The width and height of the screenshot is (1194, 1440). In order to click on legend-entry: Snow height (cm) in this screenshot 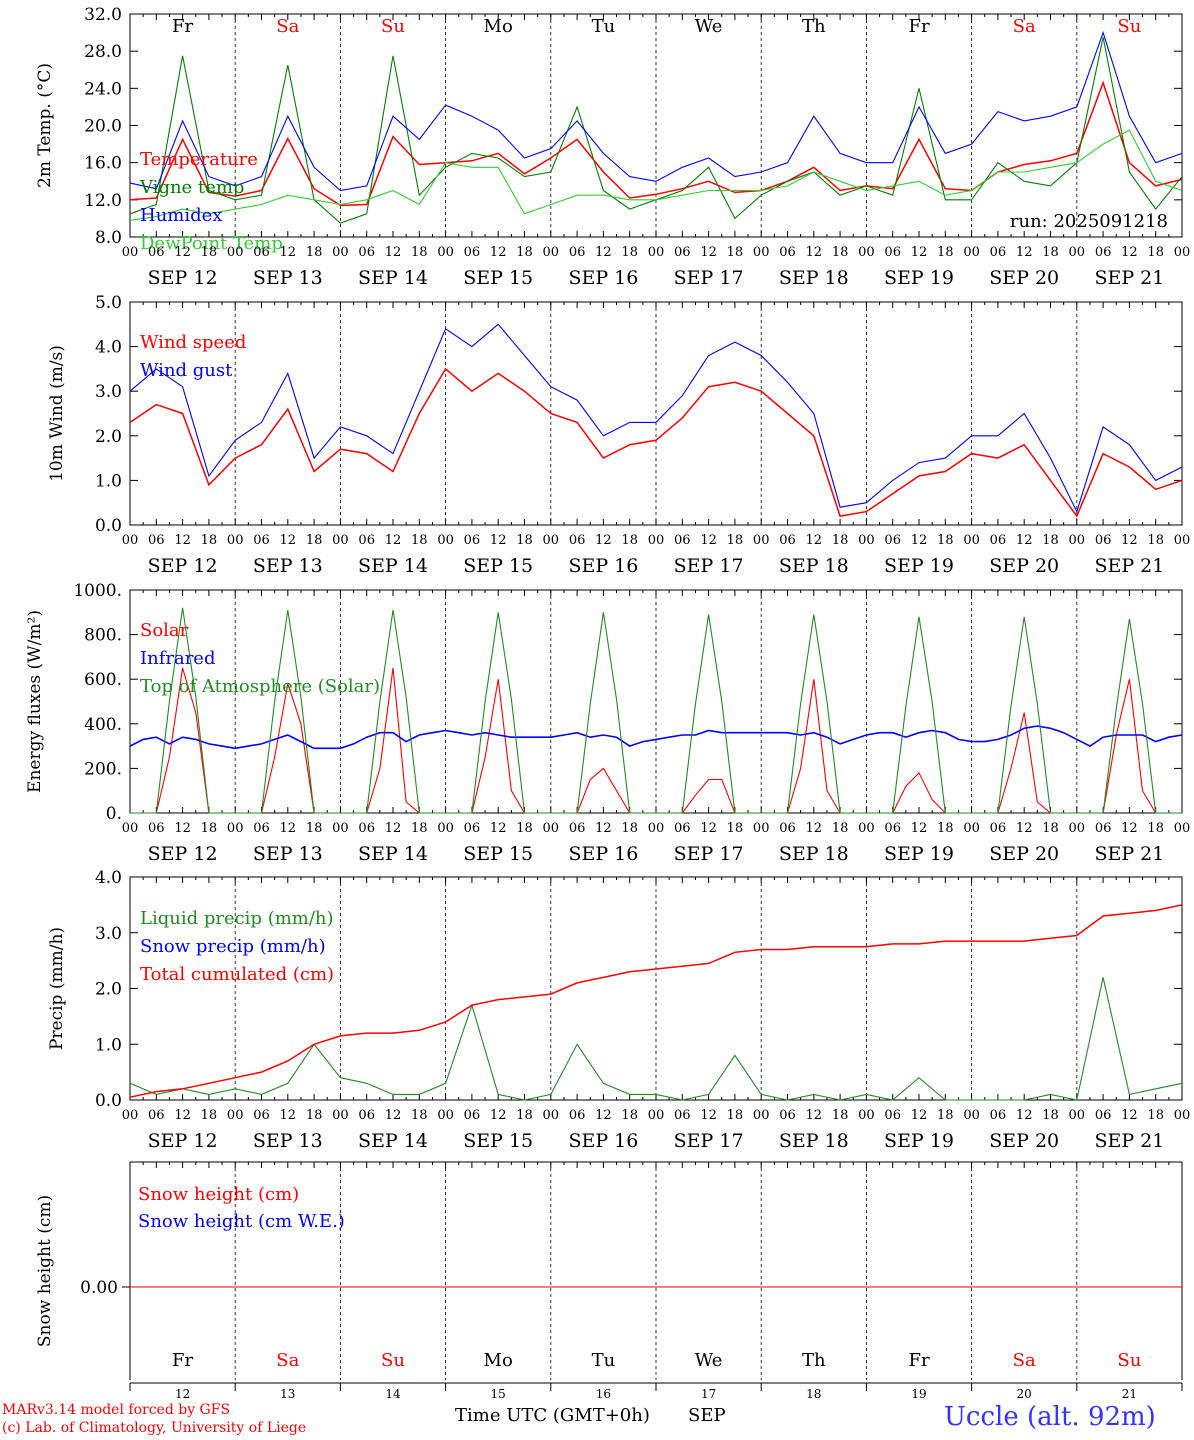, I will do `click(218, 1194)`.